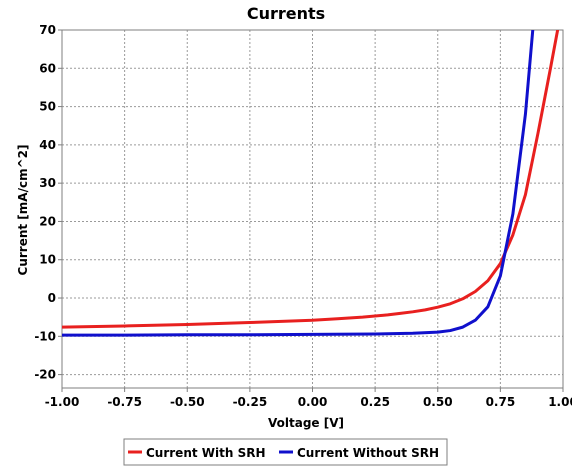 This screenshot has height=466, width=572. What do you see at coordinates (285, 452) in the screenshot?
I see `legend: Current With SRH Current Without SRH` at bounding box center [285, 452].